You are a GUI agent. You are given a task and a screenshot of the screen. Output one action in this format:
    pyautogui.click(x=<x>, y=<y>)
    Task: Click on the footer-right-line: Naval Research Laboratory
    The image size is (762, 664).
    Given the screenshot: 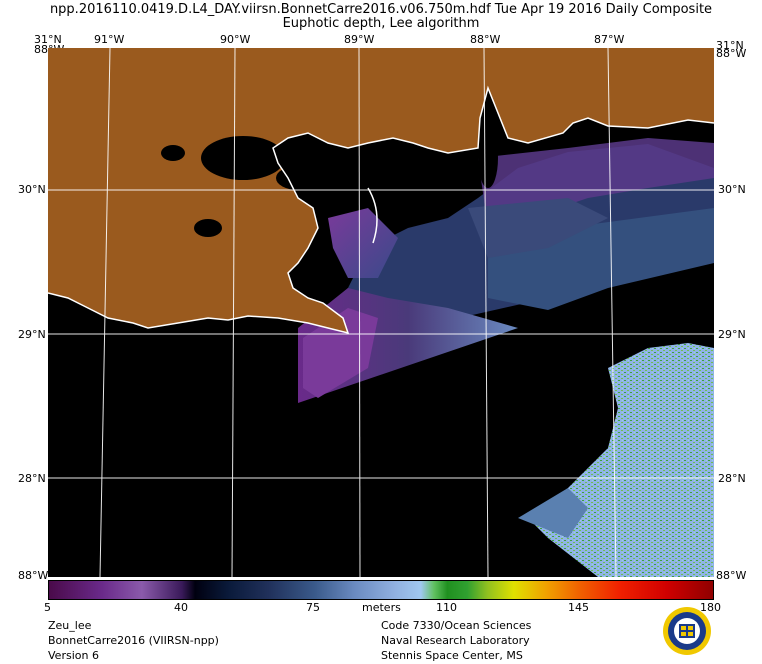 What is the action you would take?
    pyautogui.click(x=455, y=640)
    